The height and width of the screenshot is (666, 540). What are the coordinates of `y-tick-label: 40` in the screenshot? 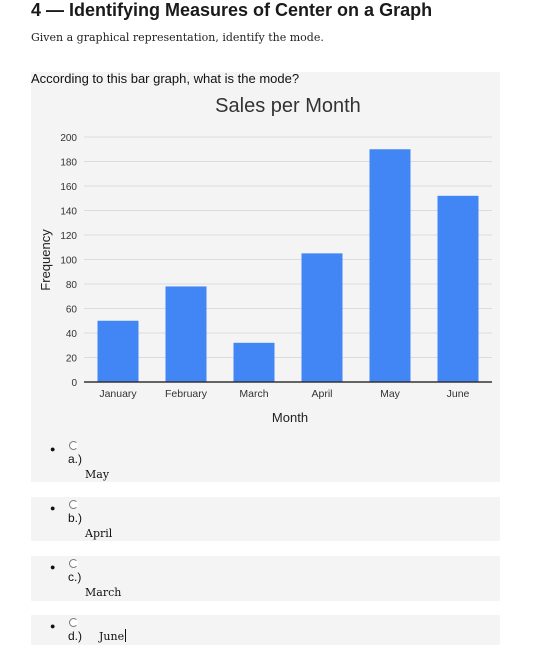 It's located at (72, 334).